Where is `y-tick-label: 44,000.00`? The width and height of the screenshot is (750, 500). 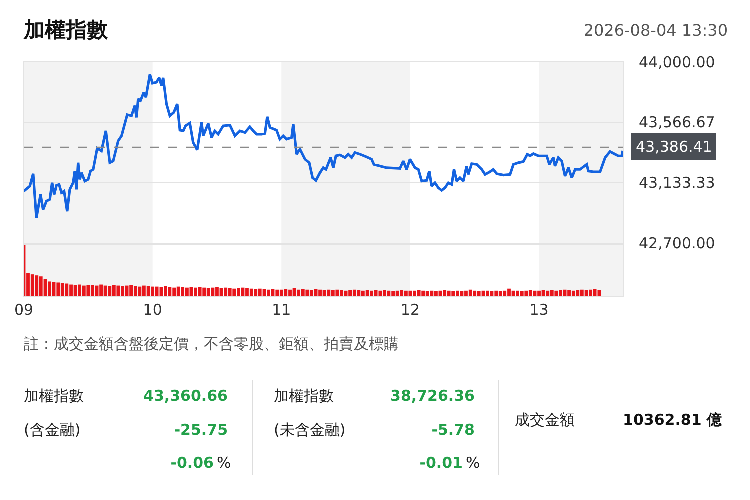 y-tick-label: 44,000.00 is located at coordinates (677, 62).